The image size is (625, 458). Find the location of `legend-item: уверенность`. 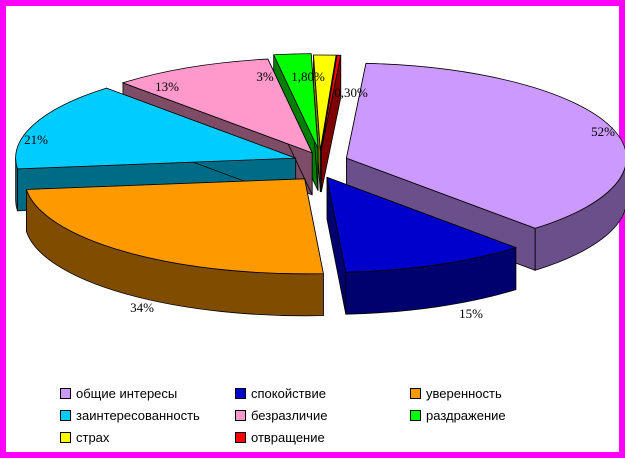

legend-item: уверенность is located at coordinates (495, 393).